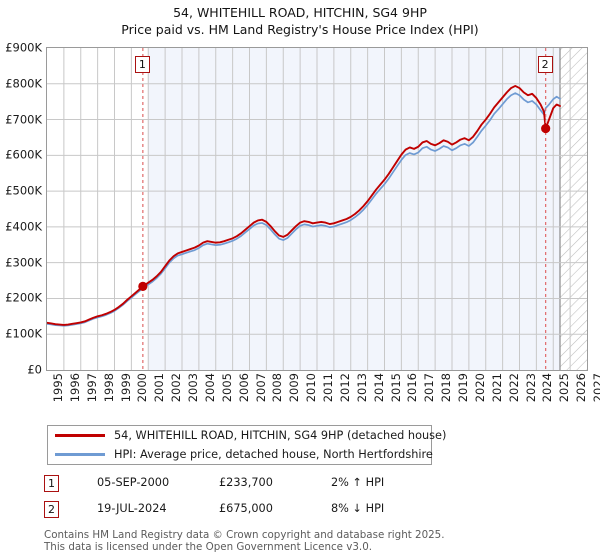 The width and height of the screenshot is (600, 560). What do you see at coordinates (513, 388) in the screenshot?
I see `x-axis-tick-label: 2022` at bounding box center [513, 388].